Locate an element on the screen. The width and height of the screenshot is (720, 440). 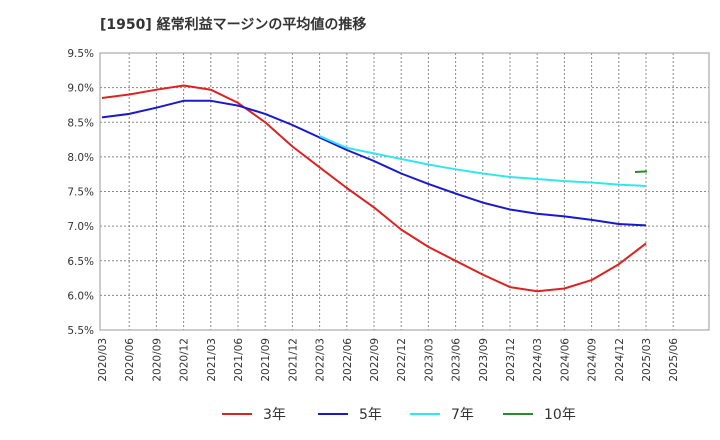
x-tick-label: 2021/09 is located at coordinates (266, 360).